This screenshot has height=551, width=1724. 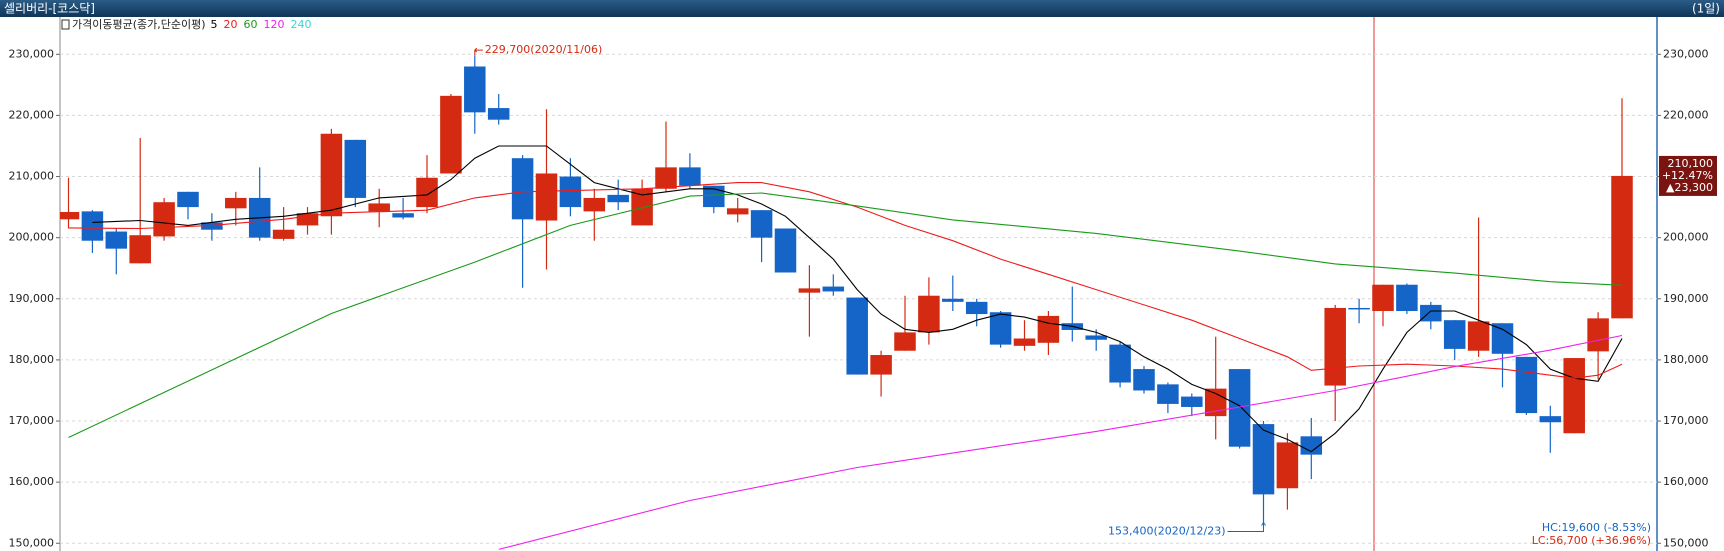 I want to click on annotation: 229,700(2020/11/06), so click(x=543, y=49).